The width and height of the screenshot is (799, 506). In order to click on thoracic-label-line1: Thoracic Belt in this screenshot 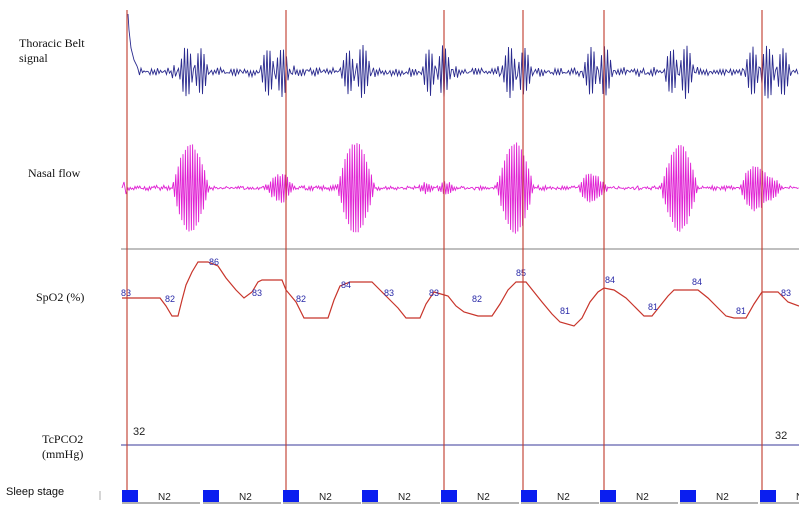, I will do `click(52, 43)`.